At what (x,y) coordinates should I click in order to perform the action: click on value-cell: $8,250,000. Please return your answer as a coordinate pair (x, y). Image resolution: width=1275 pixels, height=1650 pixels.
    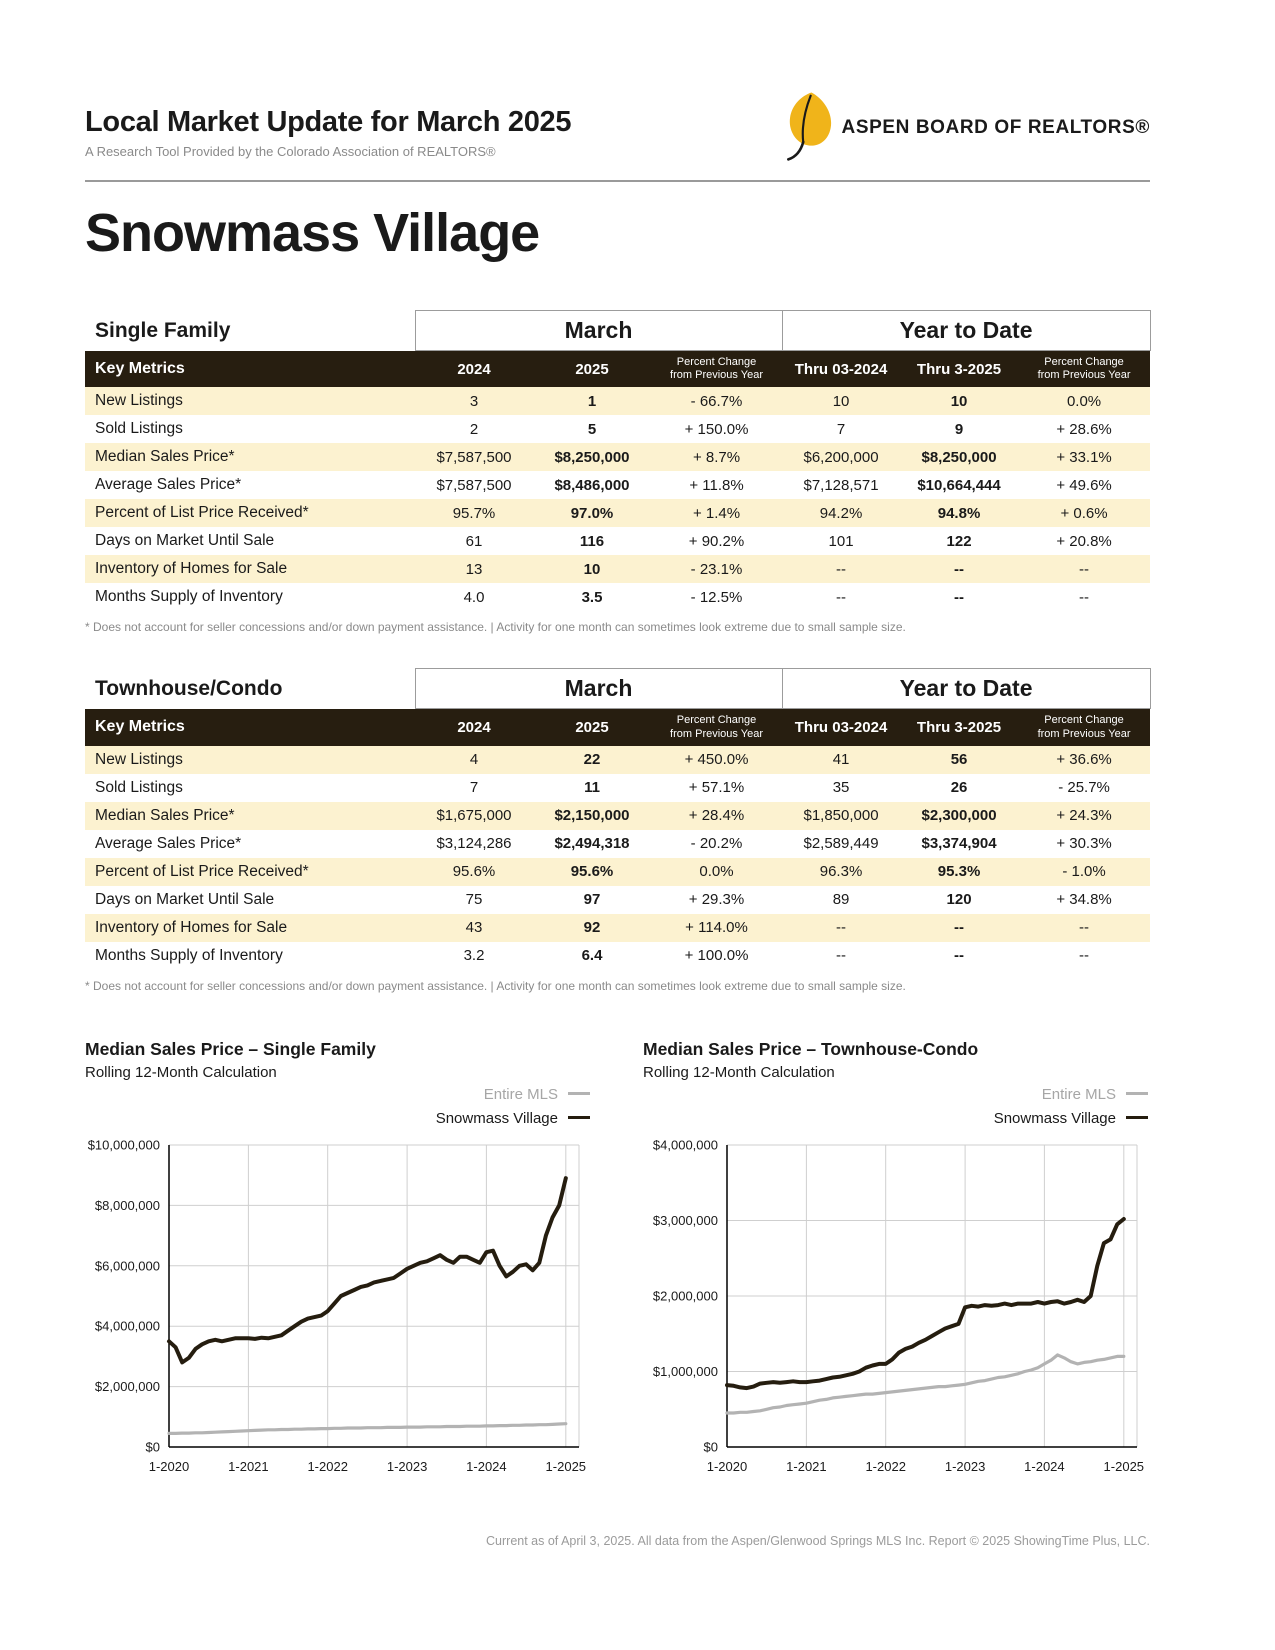
    Looking at the image, I should click on (959, 457).